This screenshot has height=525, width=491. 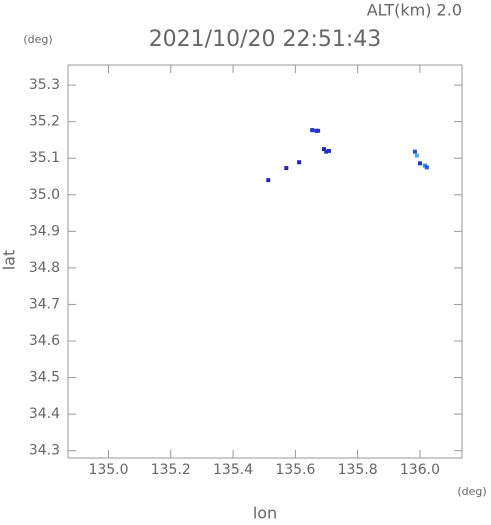 What do you see at coordinates (471, 491) in the screenshot?
I see `x-unit: (deg)` at bounding box center [471, 491].